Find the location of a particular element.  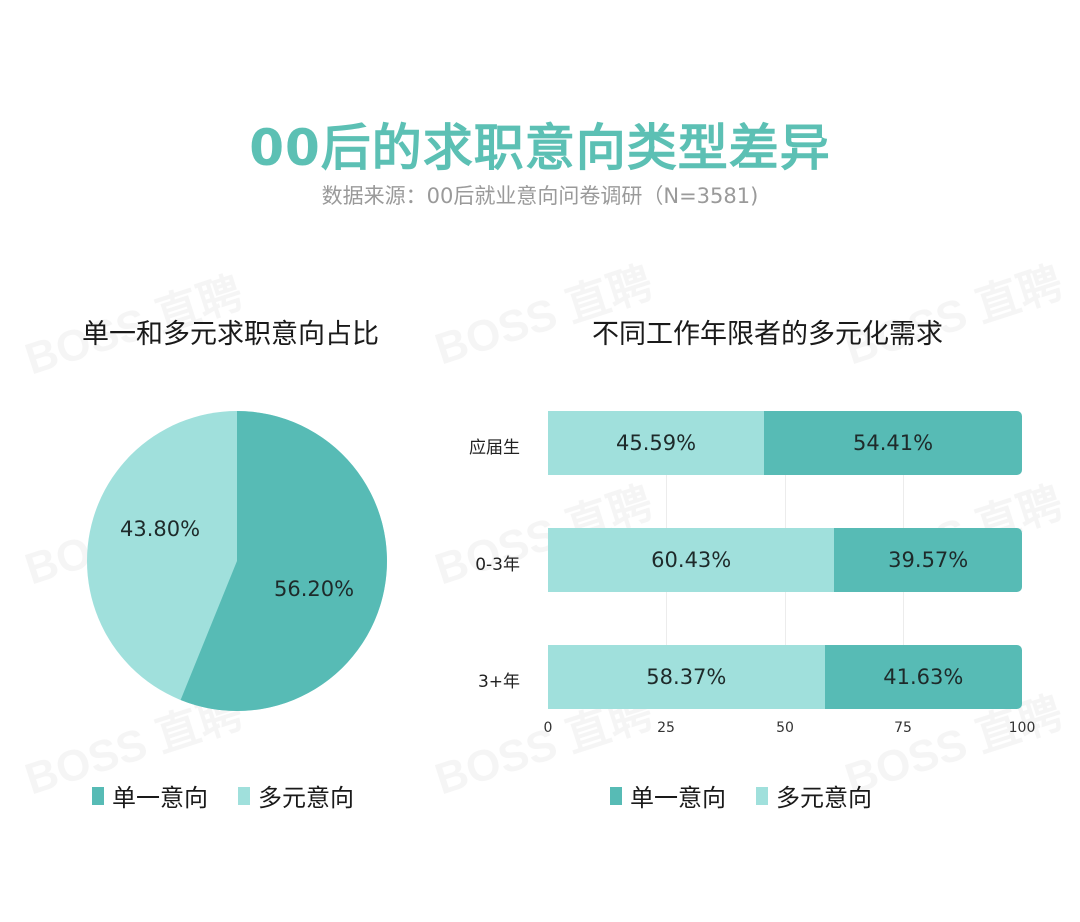

pie-label-multi: 43.80% is located at coordinates (160, 529).